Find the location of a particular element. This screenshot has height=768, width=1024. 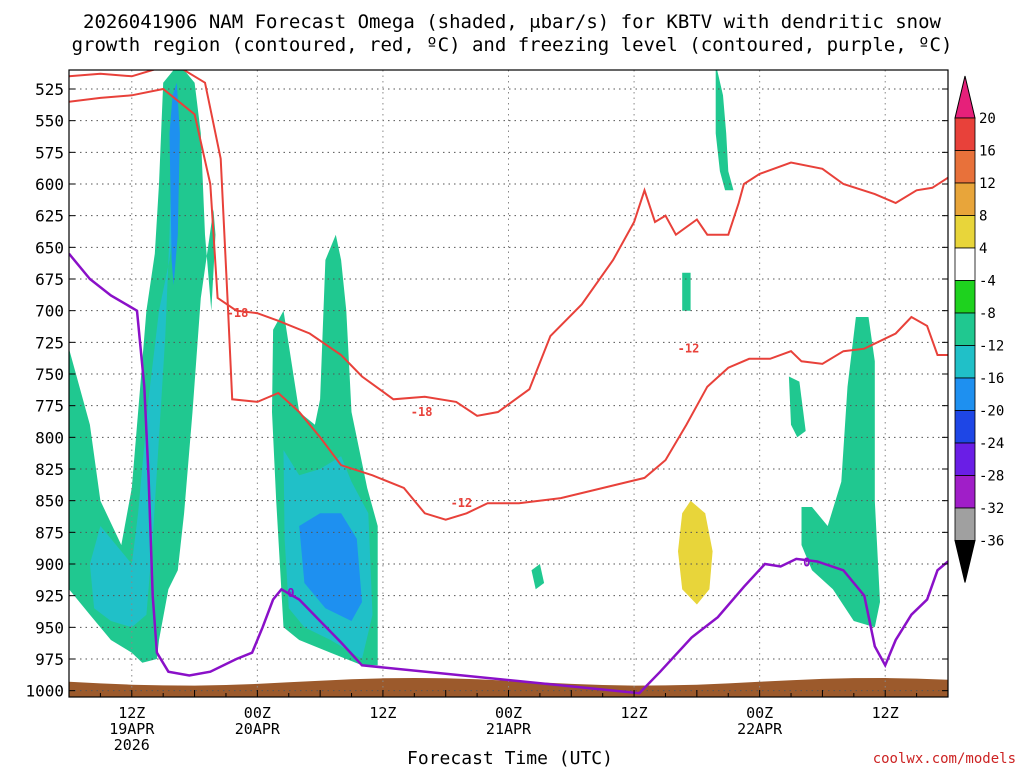

y-tick-label: 575 is located at coordinates (49, 152).